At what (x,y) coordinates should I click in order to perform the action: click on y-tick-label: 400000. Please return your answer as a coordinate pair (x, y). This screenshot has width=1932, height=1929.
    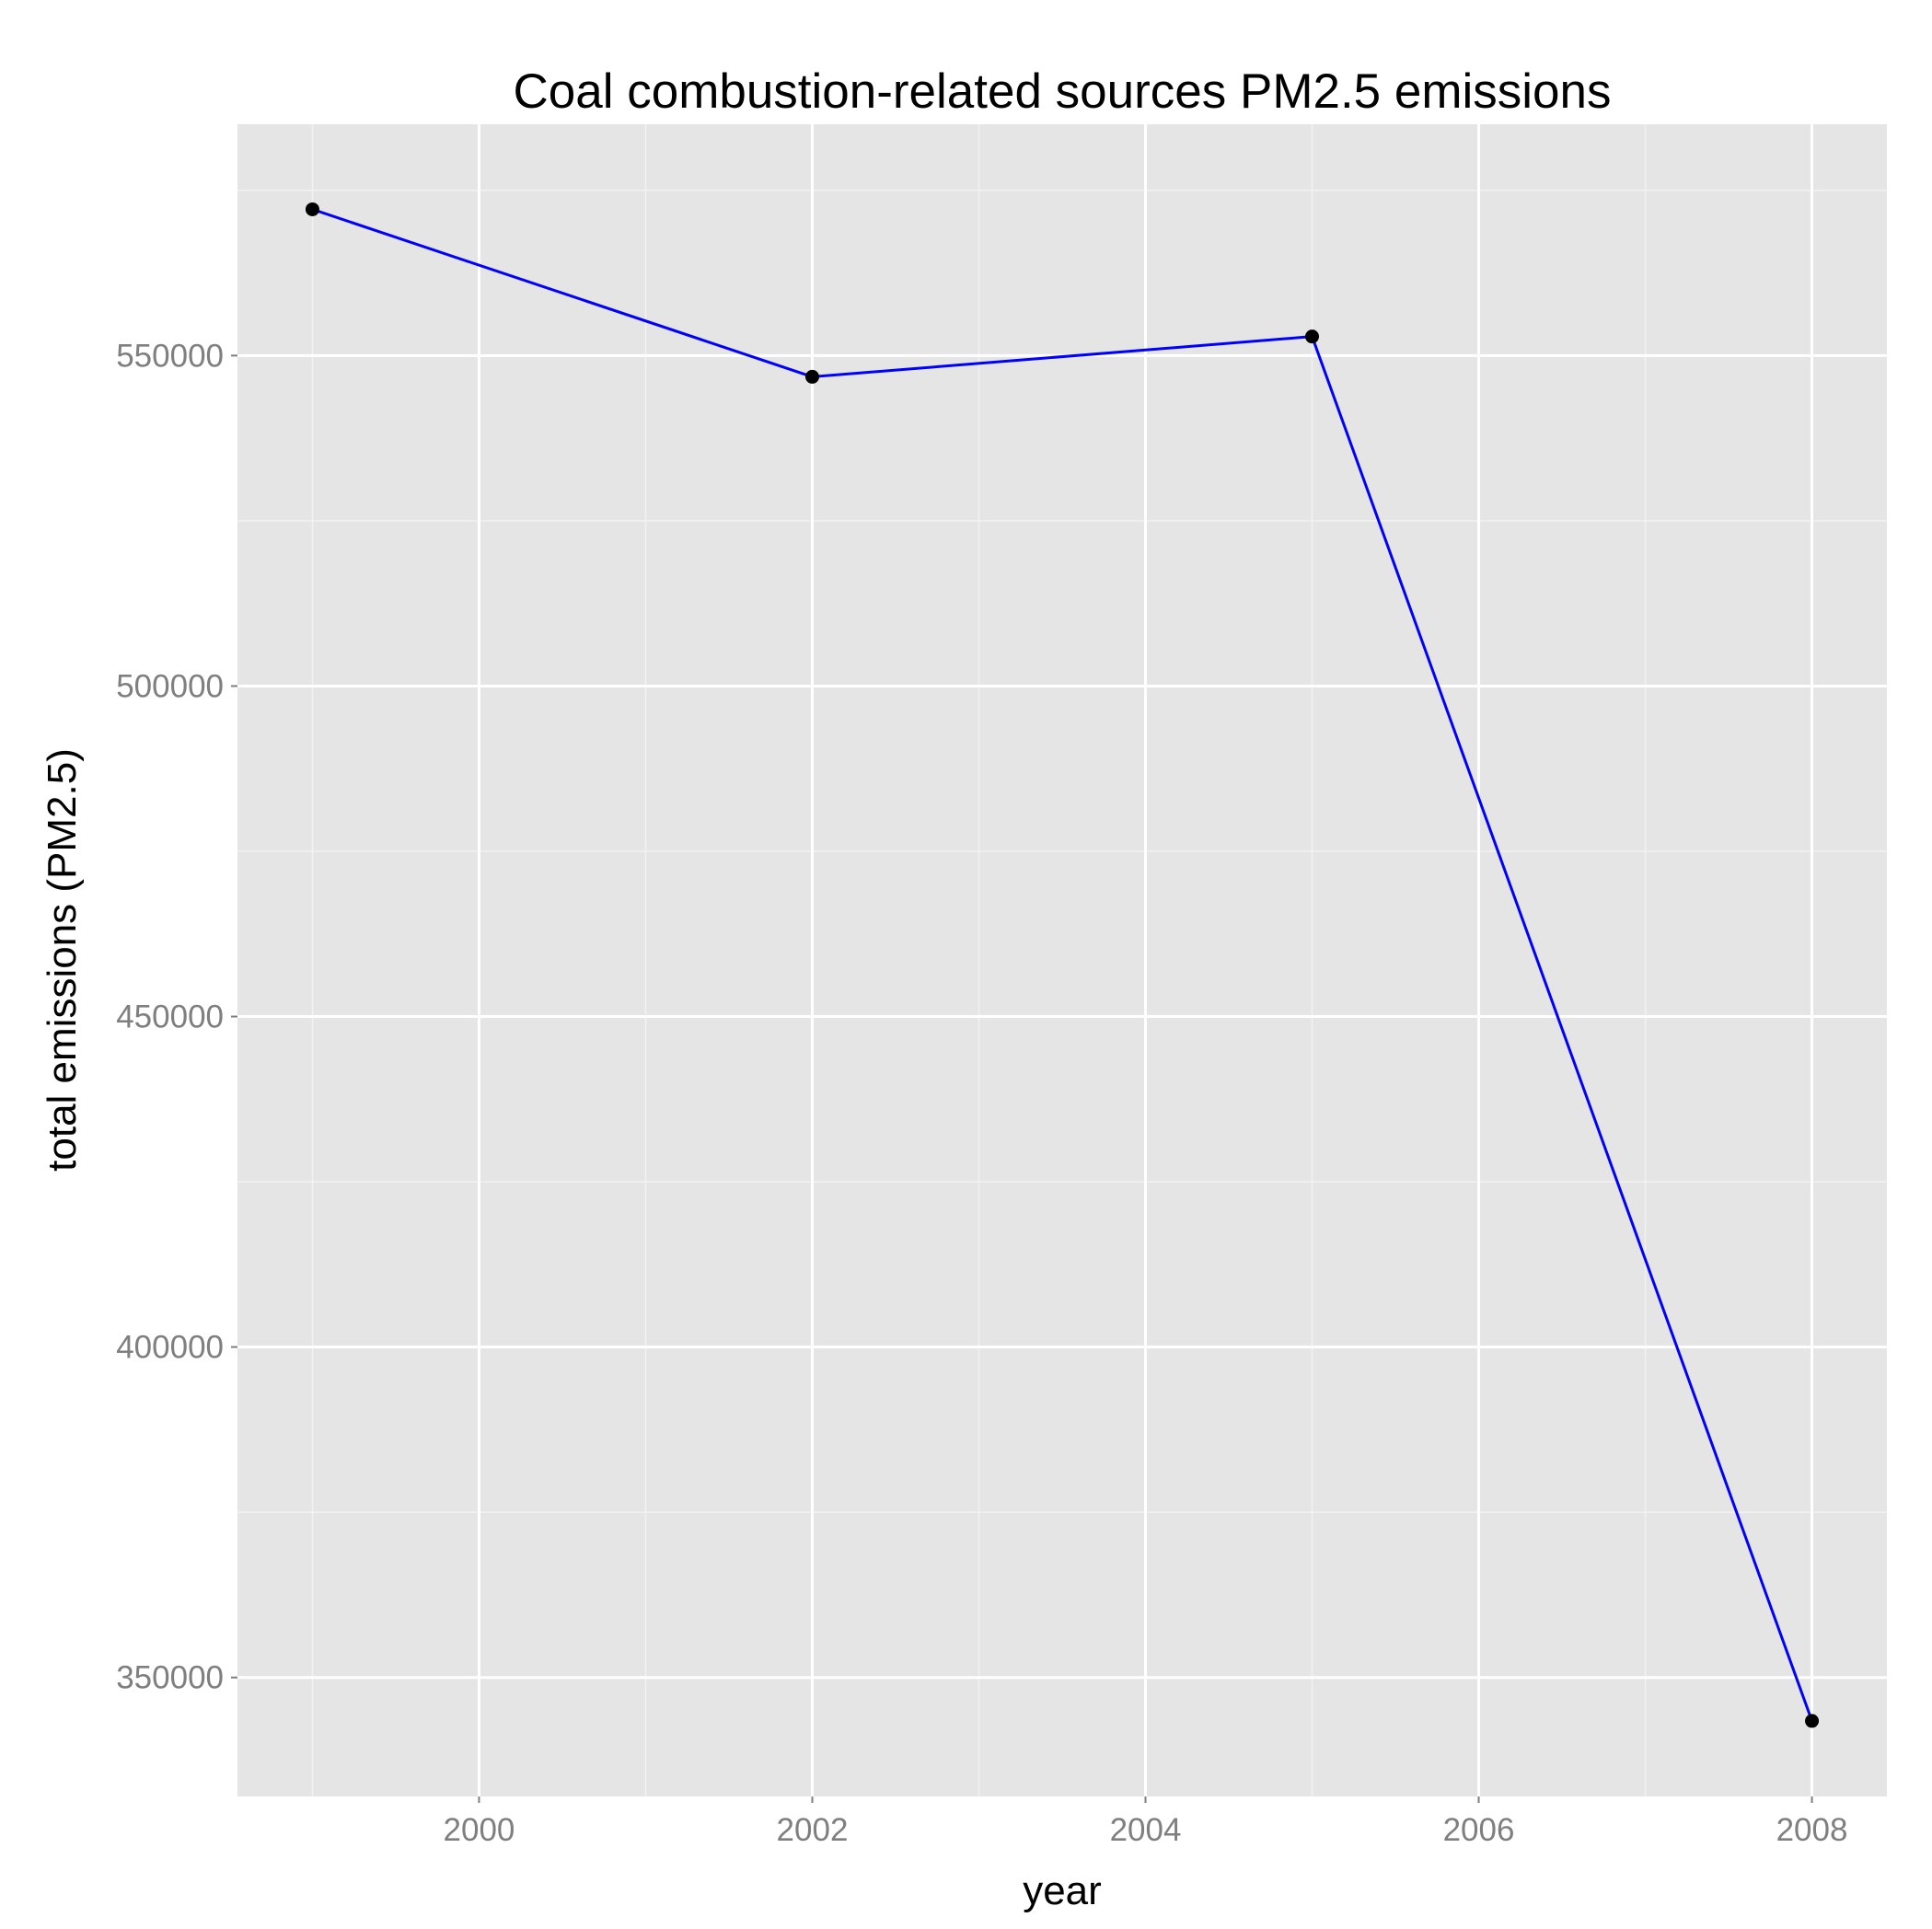
    Looking at the image, I should click on (170, 1348).